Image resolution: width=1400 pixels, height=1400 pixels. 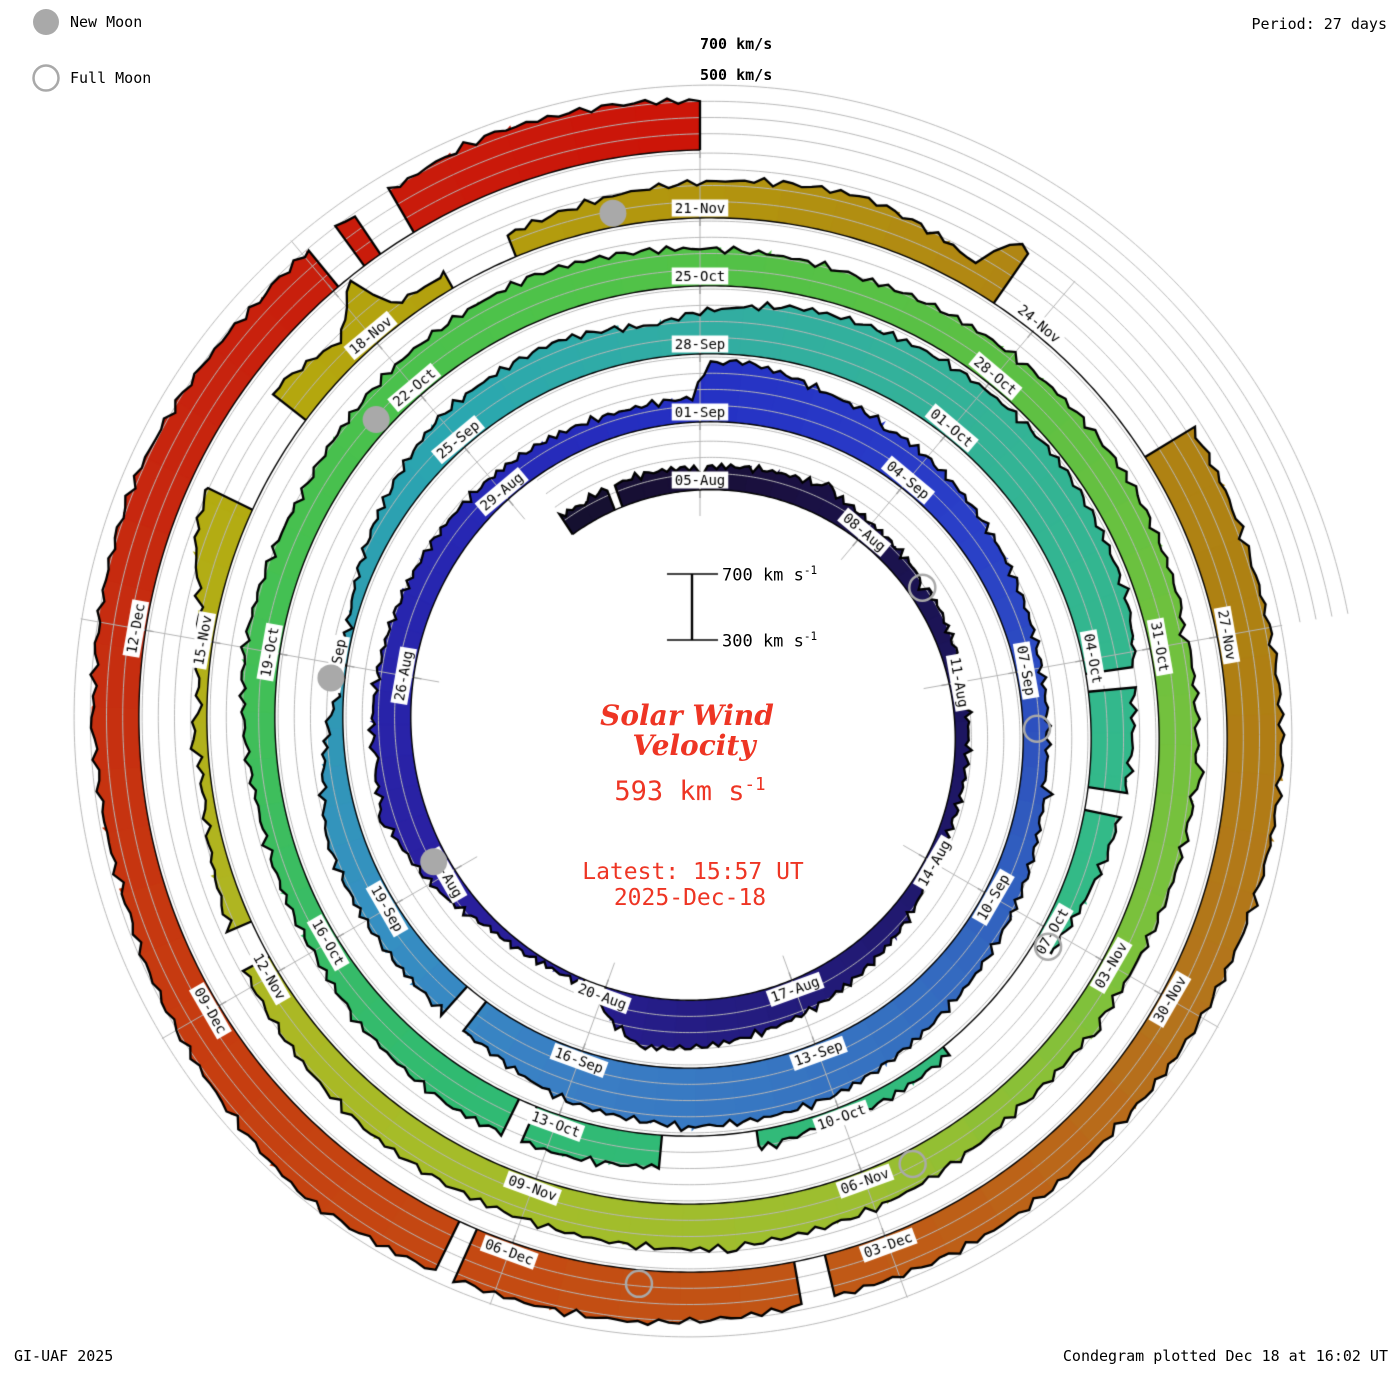 What do you see at coordinates (694, 745) in the screenshot?
I see `chart-title-line2: Velocity` at bounding box center [694, 745].